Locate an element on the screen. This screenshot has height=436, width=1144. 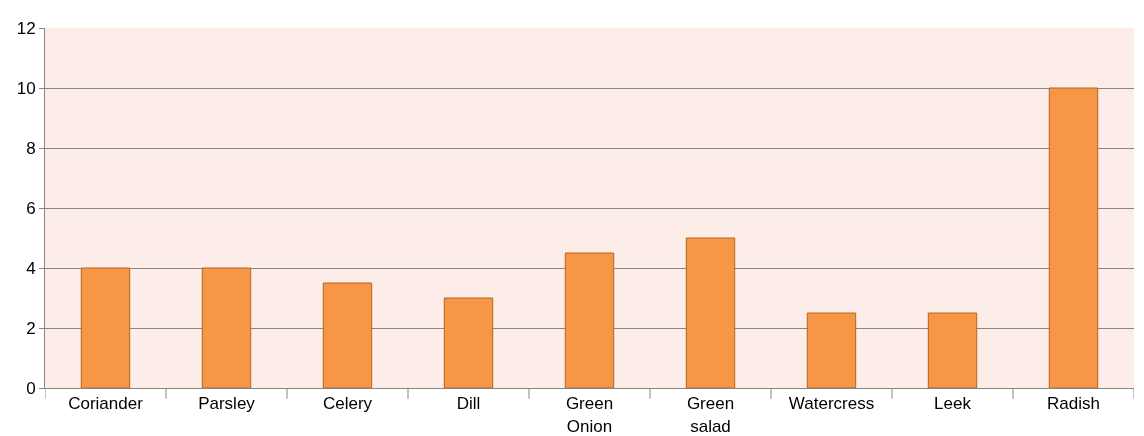
y-tick-label: 0 is located at coordinates (31, 388).